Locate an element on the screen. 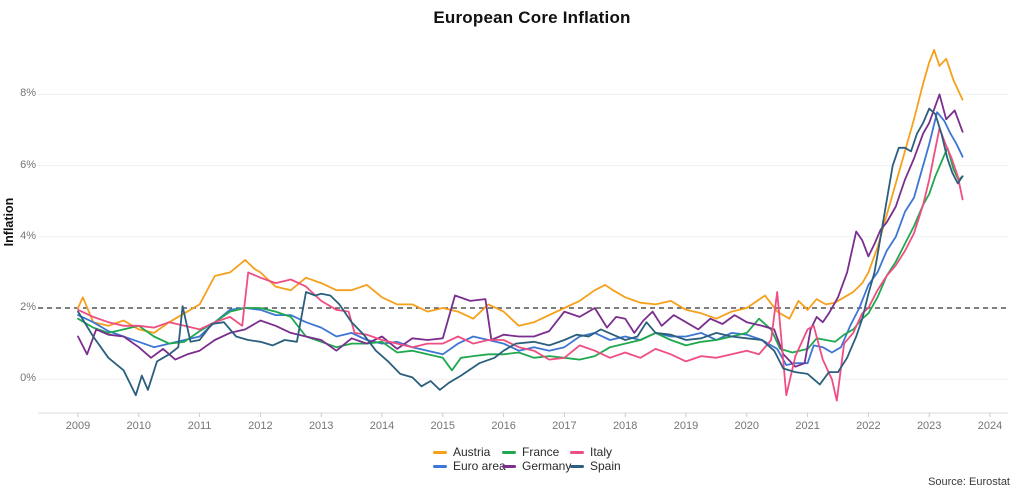 Image resolution: width=1024 pixels, height=501 pixels. y-tick-label: 8% is located at coordinates (28, 93).